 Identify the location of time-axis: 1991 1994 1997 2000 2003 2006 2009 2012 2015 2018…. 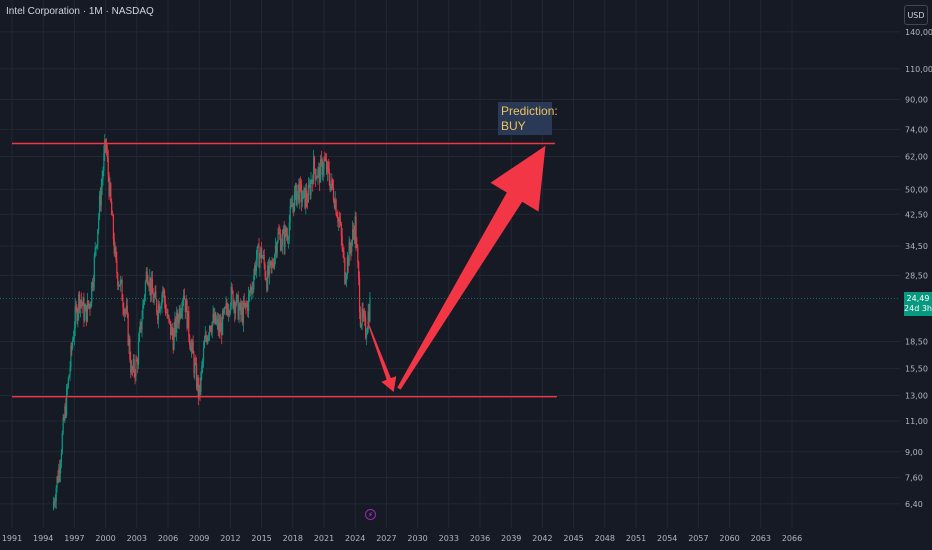
(402, 538).